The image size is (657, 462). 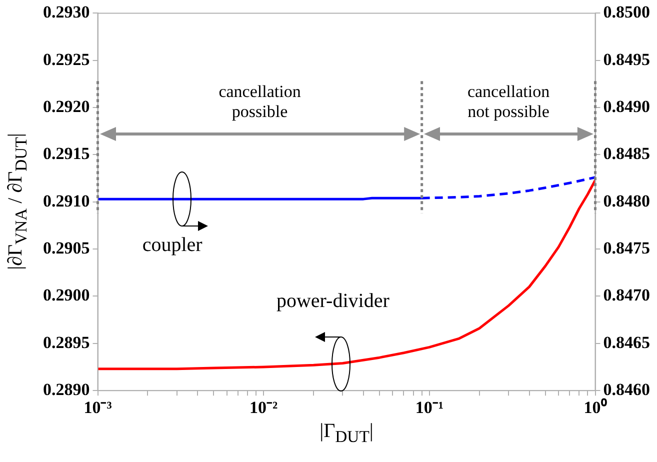 I want to click on y2-tick-label: 0.8480, so click(x=626, y=200).